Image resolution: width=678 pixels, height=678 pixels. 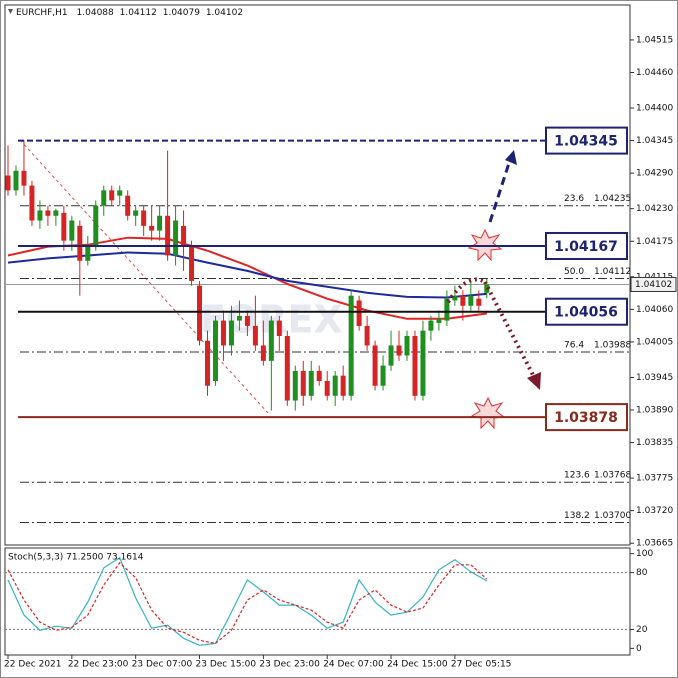 I want to click on starburst, so click(x=488, y=413).